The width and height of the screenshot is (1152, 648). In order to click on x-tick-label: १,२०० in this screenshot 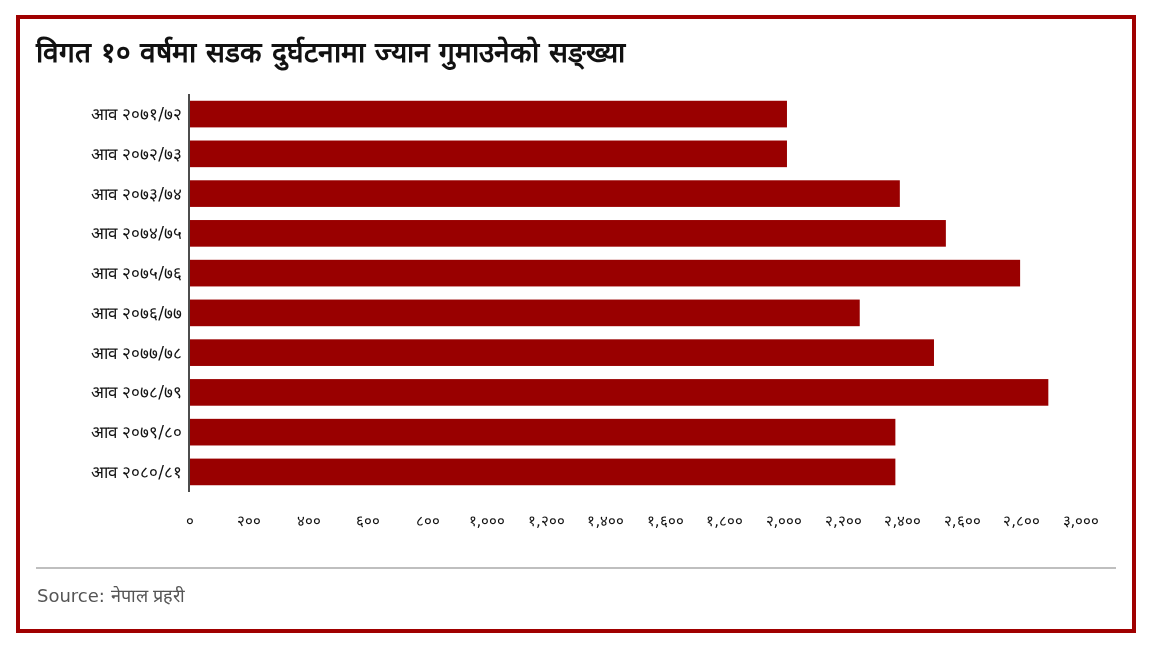, I will do `click(546, 521)`.